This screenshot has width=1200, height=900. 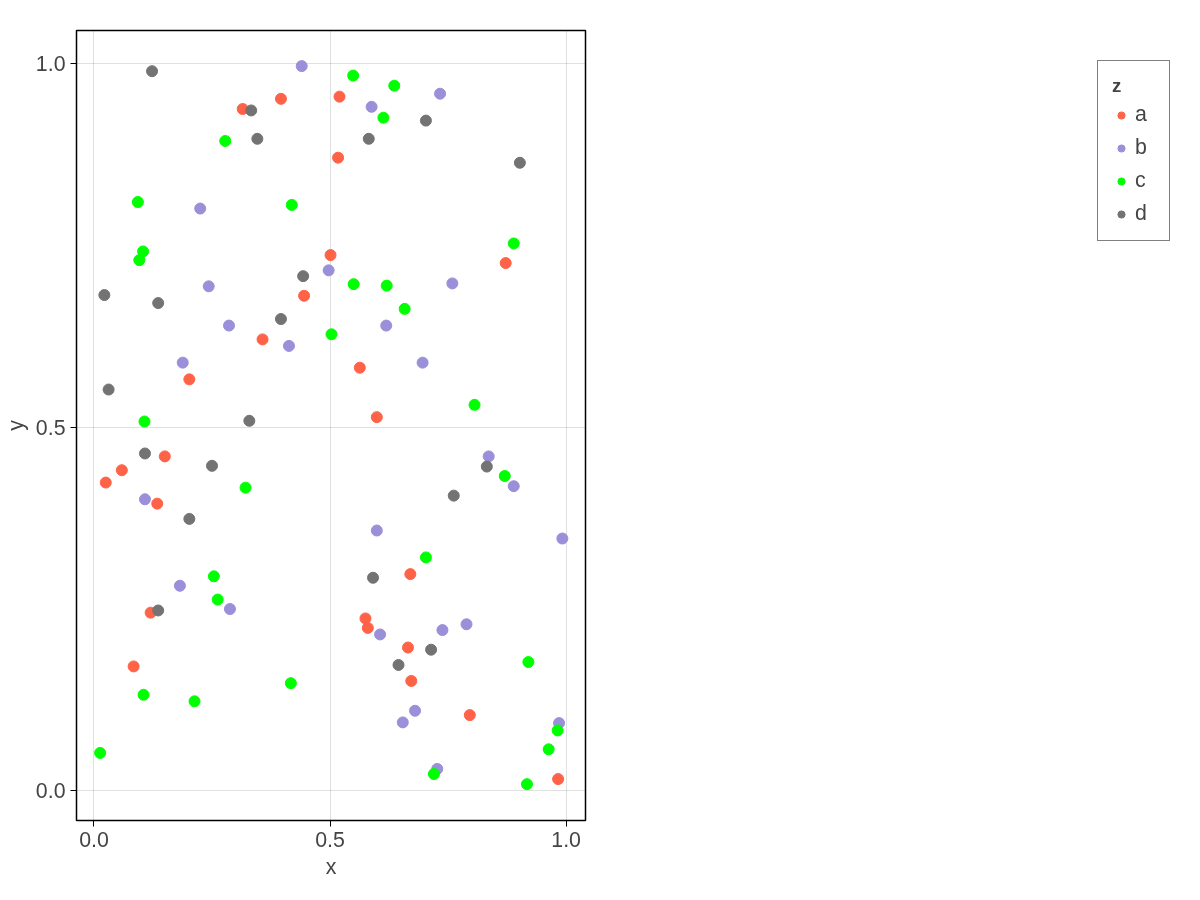 What do you see at coordinates (1141, 213) in the screenshot?
I see `legend-label: d` at bounding box center [1141, 213].